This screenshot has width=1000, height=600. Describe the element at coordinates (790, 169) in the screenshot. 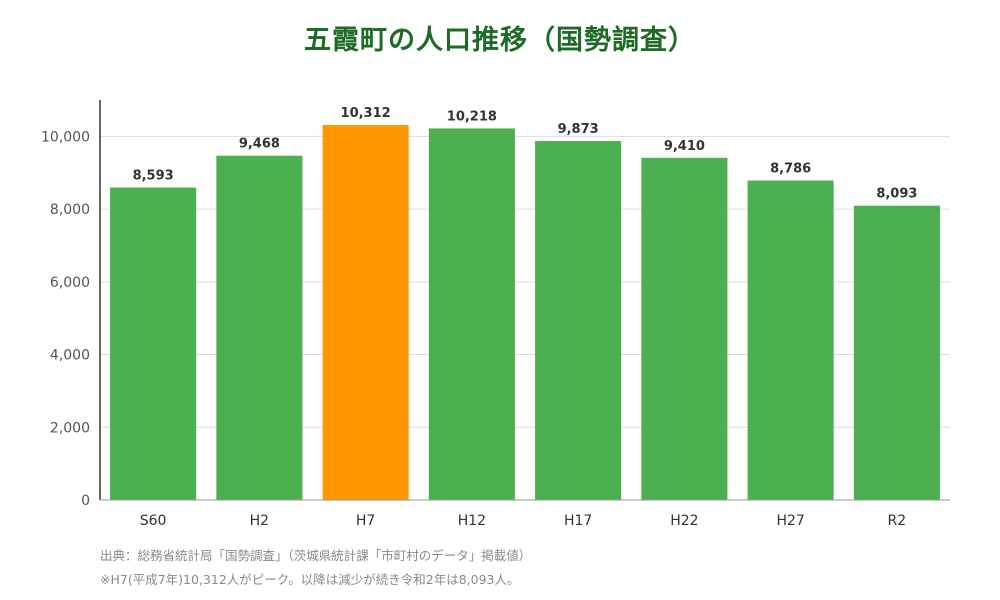

I see `bar-value-label: 8,786` at that location.